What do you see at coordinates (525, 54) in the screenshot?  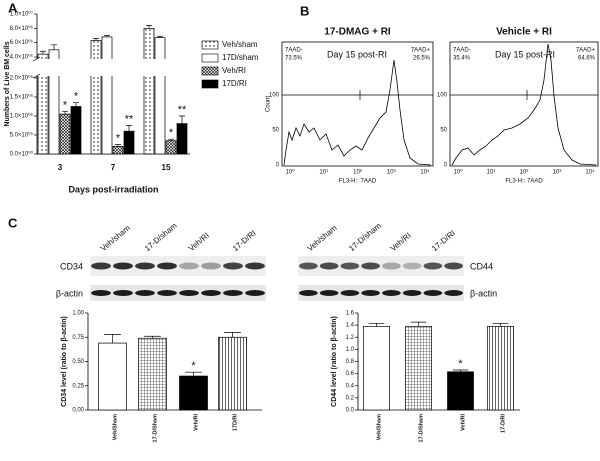 I see `flow-annotation: Day 15 post-RI` at bounding box center [525, 54].